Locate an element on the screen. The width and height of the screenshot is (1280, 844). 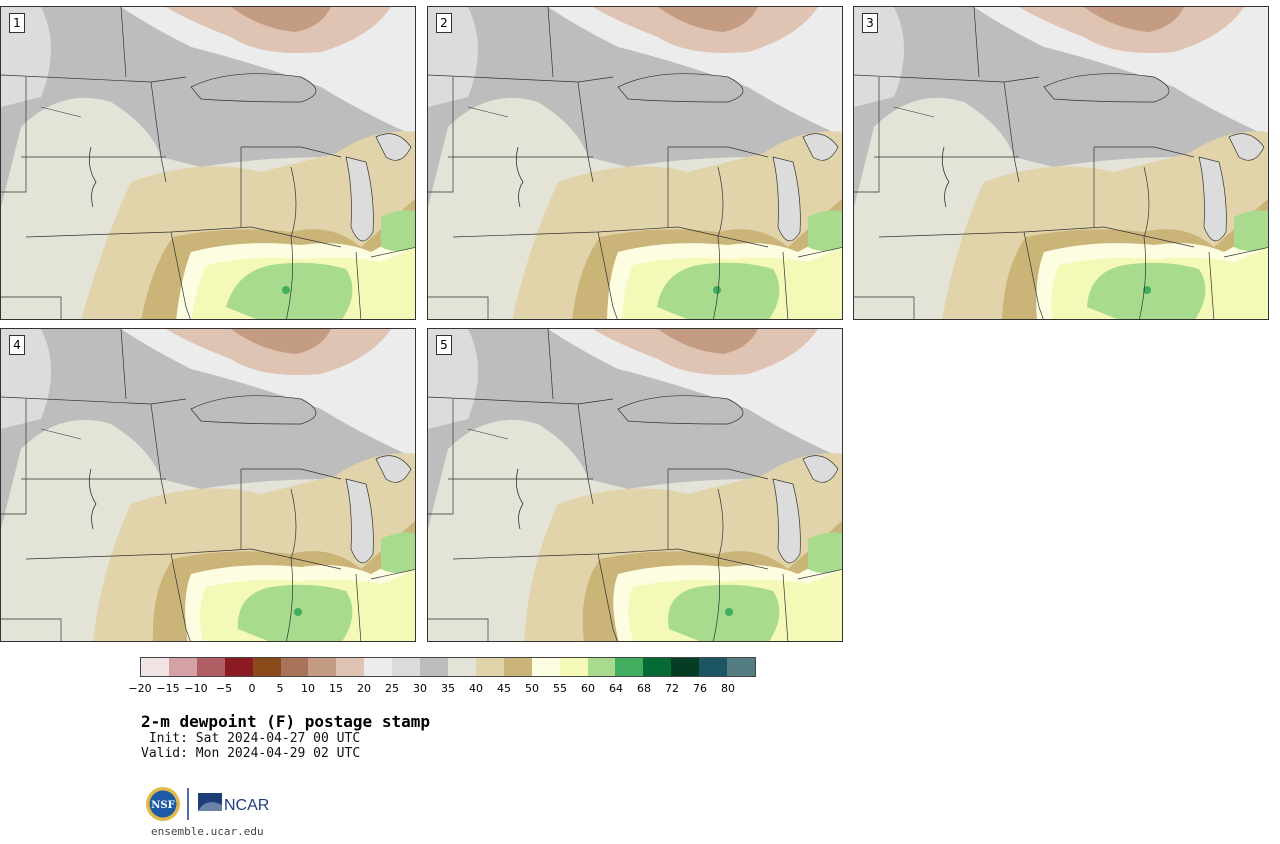
colorbar-tick-label: 50 is located at coordinates (532, 688).